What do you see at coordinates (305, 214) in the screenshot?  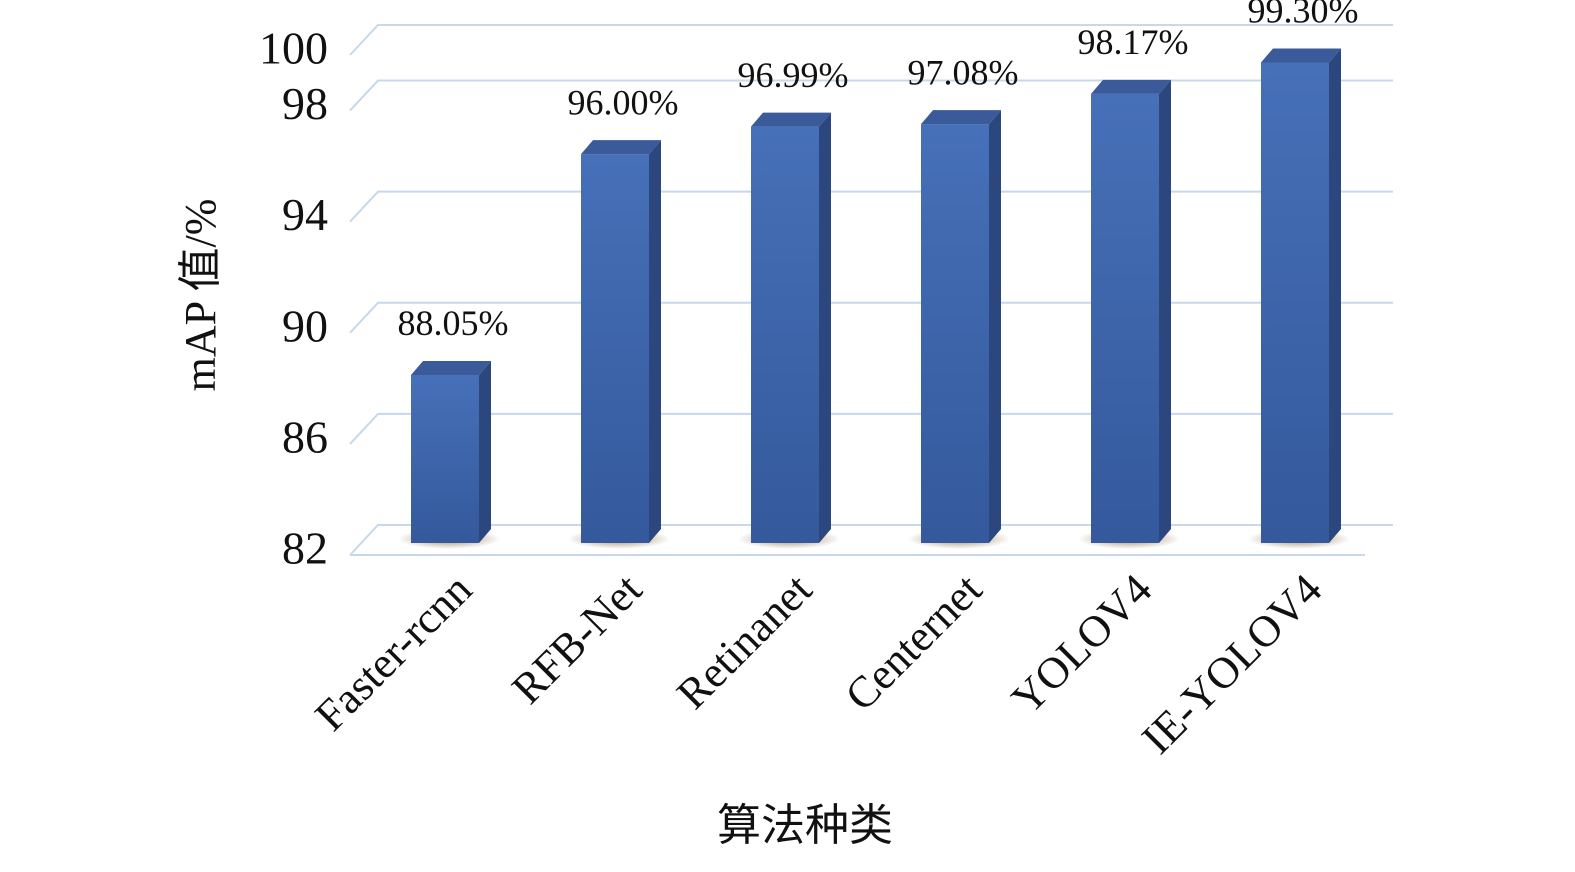 I see `y-tick-label: 94` at bounding box center [305, 214].